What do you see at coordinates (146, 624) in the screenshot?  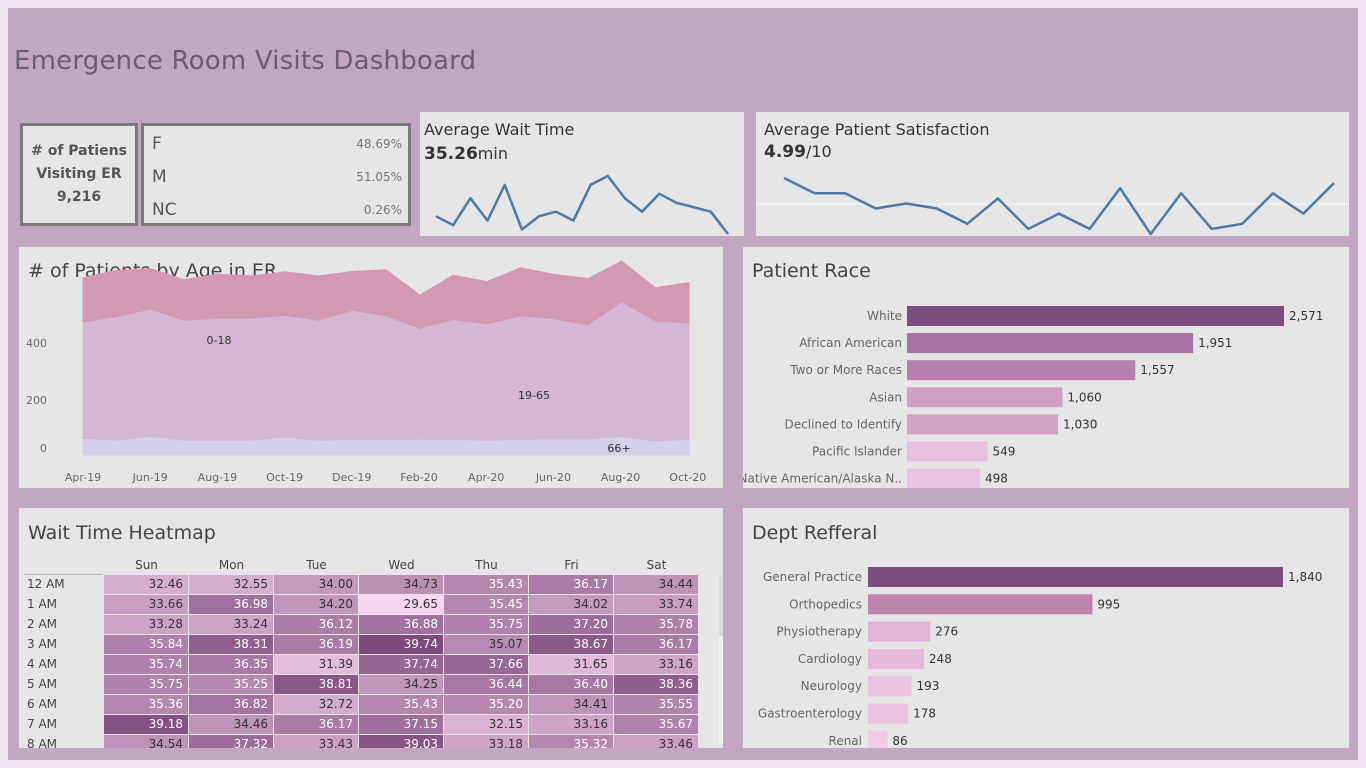 I see `heatmap-cell: 33.28` at bounding box center [146, 624].